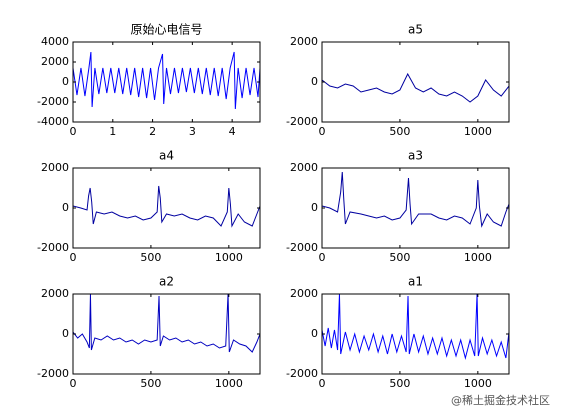  I want to click on x-tick-label: 3, so click(192, 131).